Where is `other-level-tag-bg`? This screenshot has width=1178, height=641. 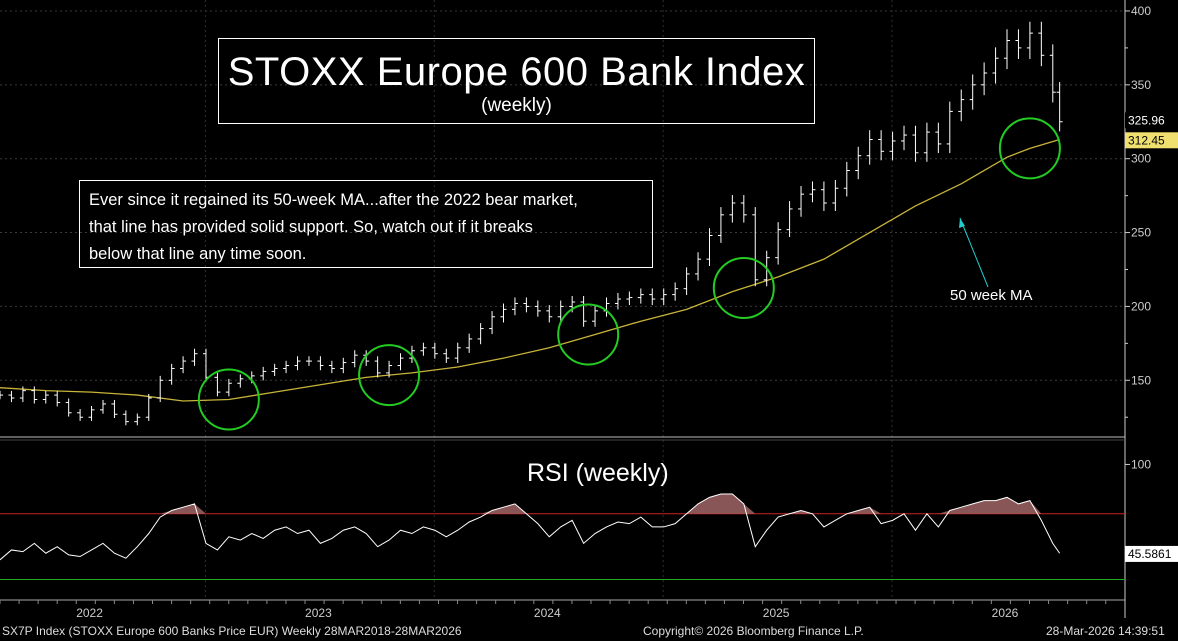
other-level-tag-bg is located at coordinates (1151, 120).